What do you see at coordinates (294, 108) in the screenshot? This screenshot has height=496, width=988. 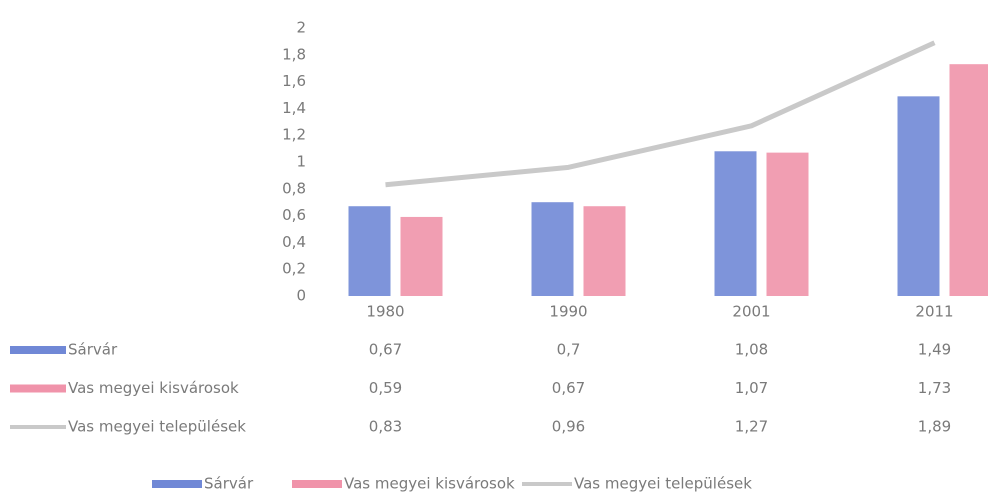 I see `y-tick-label: 1,4` at bounding box center [294, 108].